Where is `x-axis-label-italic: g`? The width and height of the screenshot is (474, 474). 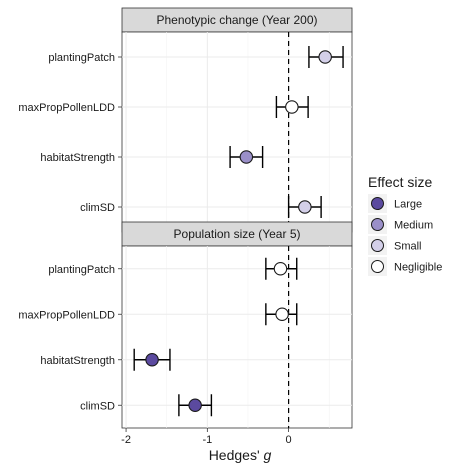 x-axis-label-italic: g is located at coordinates (268, 455).